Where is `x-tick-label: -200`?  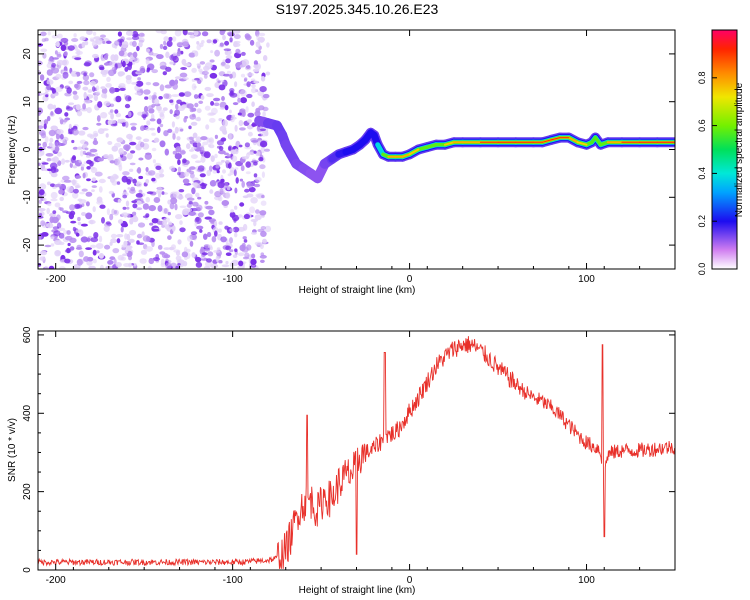 x-tick-label: -200 is located at coordinates (56, 580).